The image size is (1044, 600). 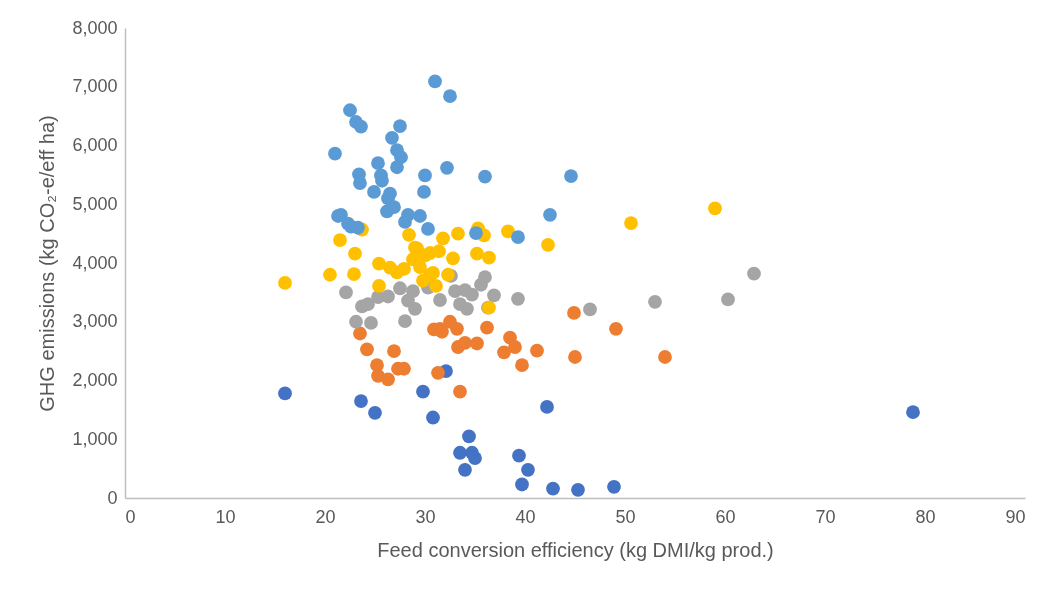 What do you see at coordinates (525, 516) in the screenshot?
I see `x-tick-label: 40` at bounding box center [525, 516].